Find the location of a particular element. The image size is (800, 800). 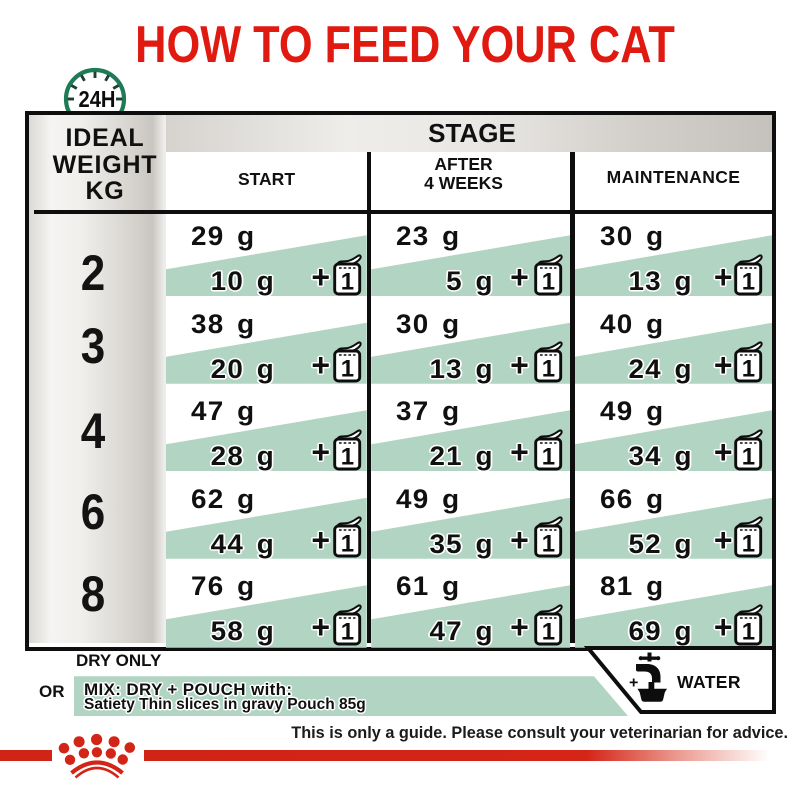

svg-text: 24H is located at coordinates (97, 99).